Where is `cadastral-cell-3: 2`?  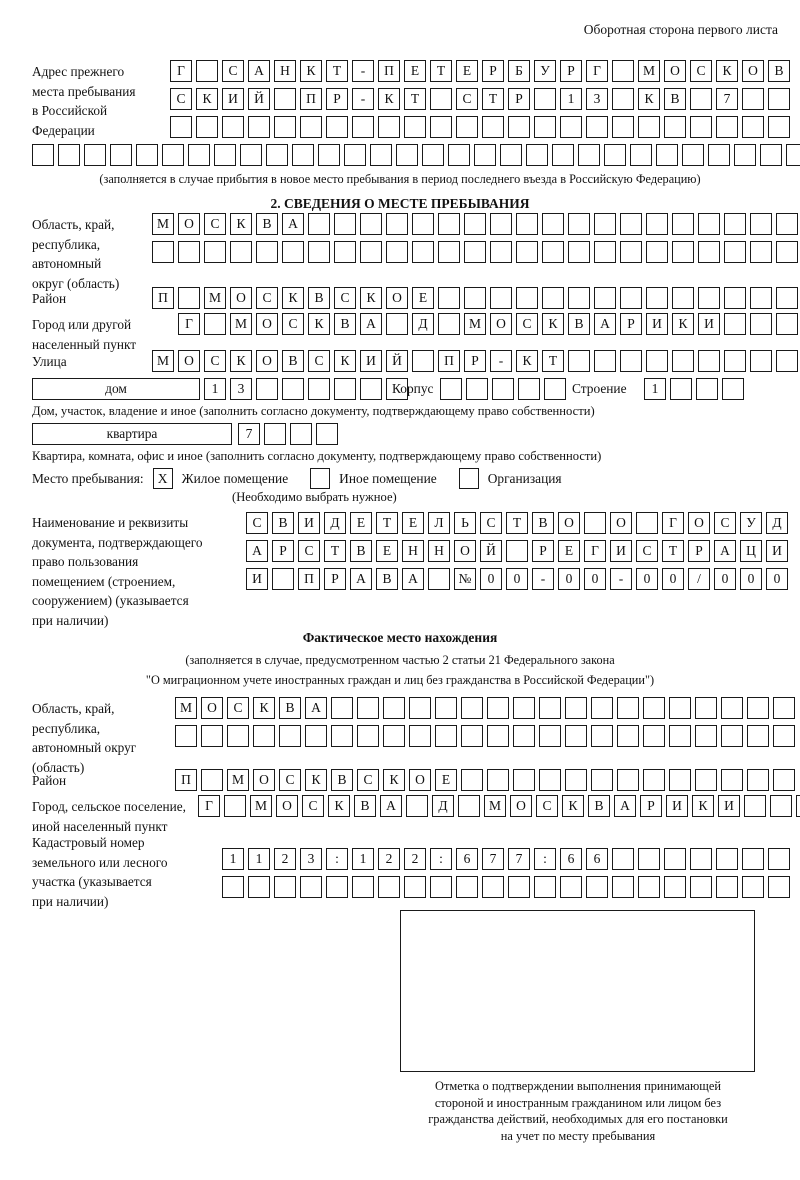
cadastral-cell-3: 2 is located at coordinates (285, 859).